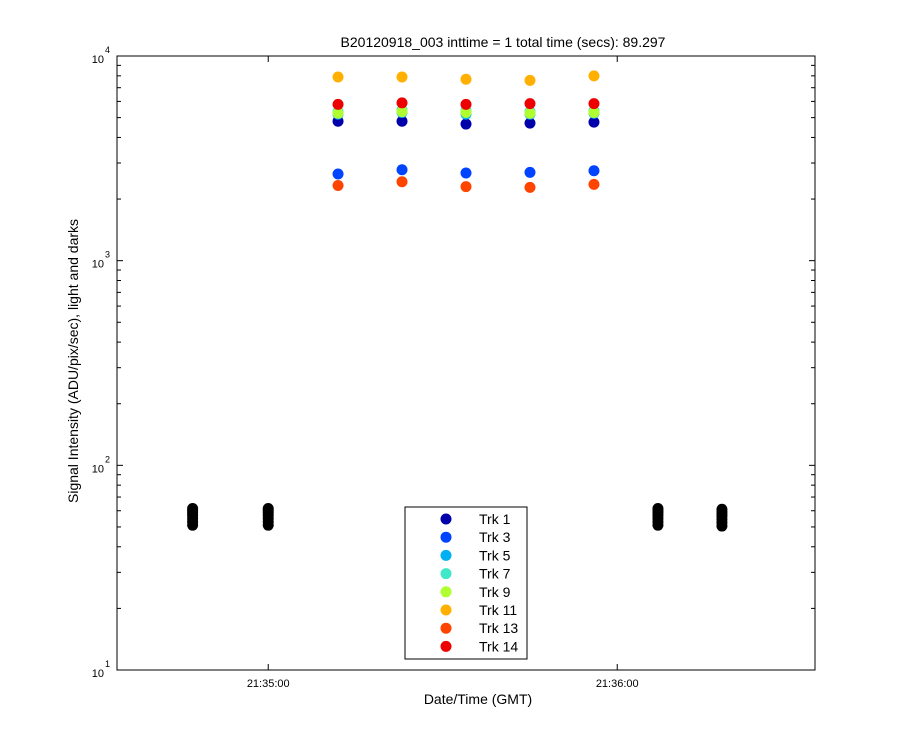 The height and width of the screenshot is (750, 900). Describe the element at coordinates (107, 459) in the screenshot. I see `y-tick-exponent: 2` at that location.